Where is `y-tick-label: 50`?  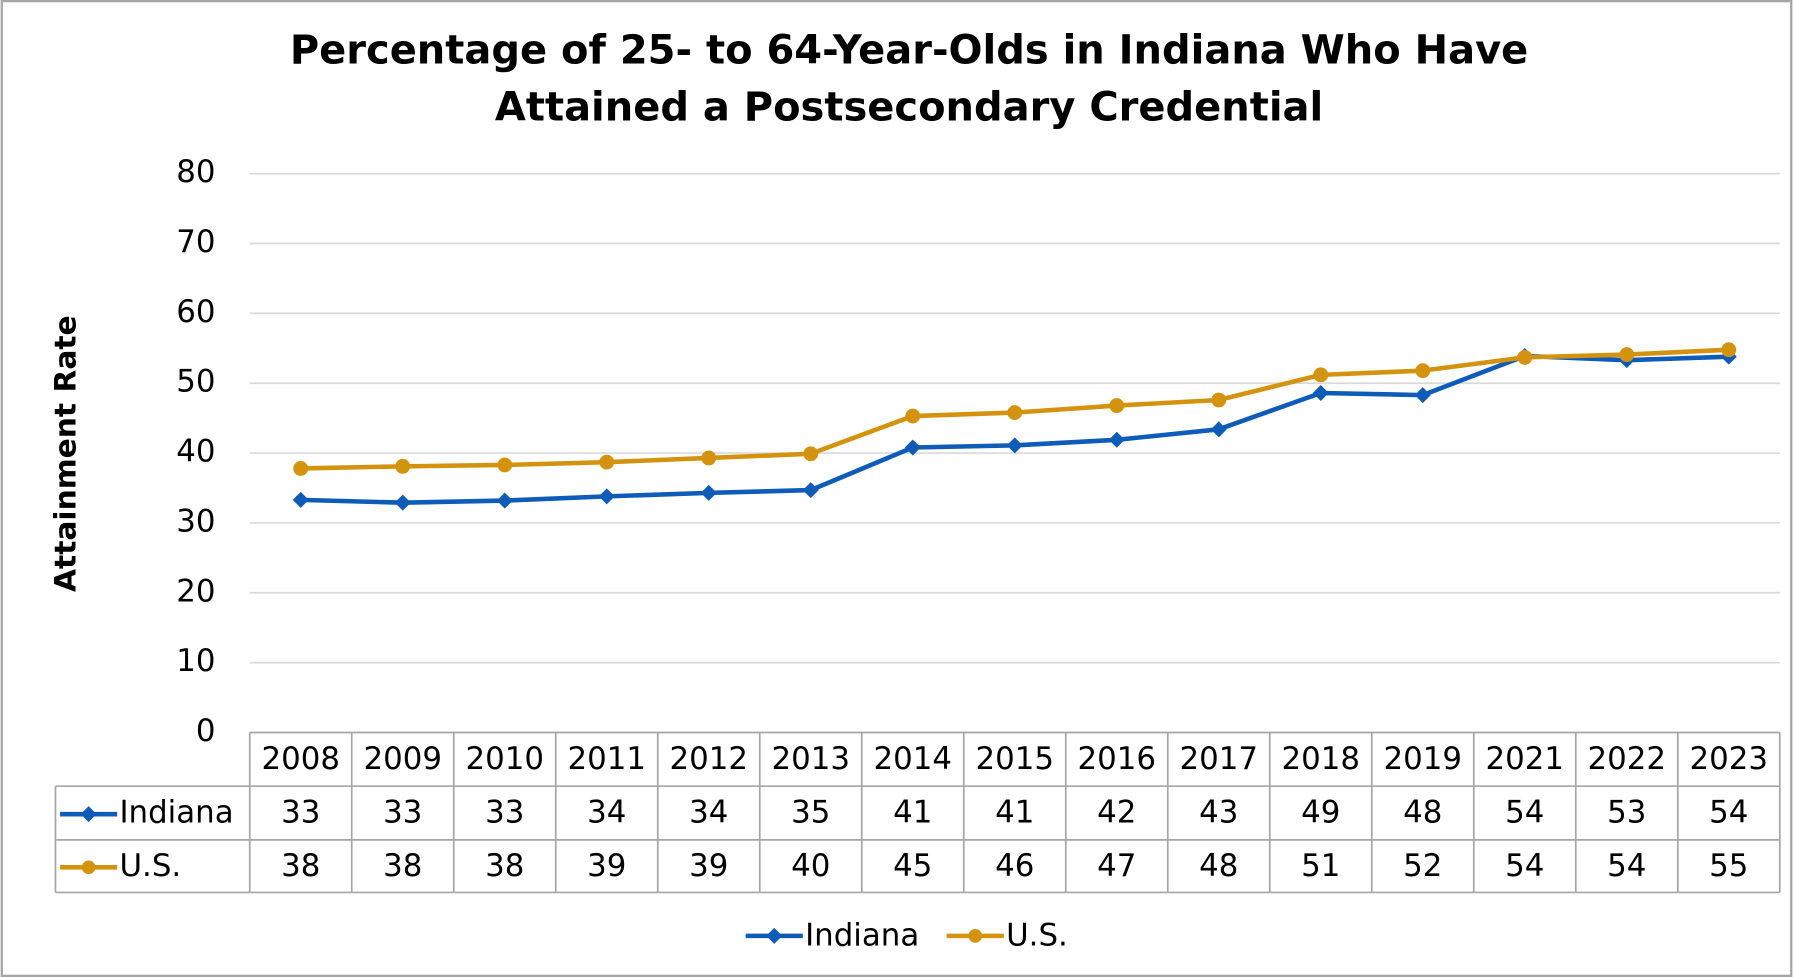 y-tick-label: 50 is located at coordinates (195, 382).